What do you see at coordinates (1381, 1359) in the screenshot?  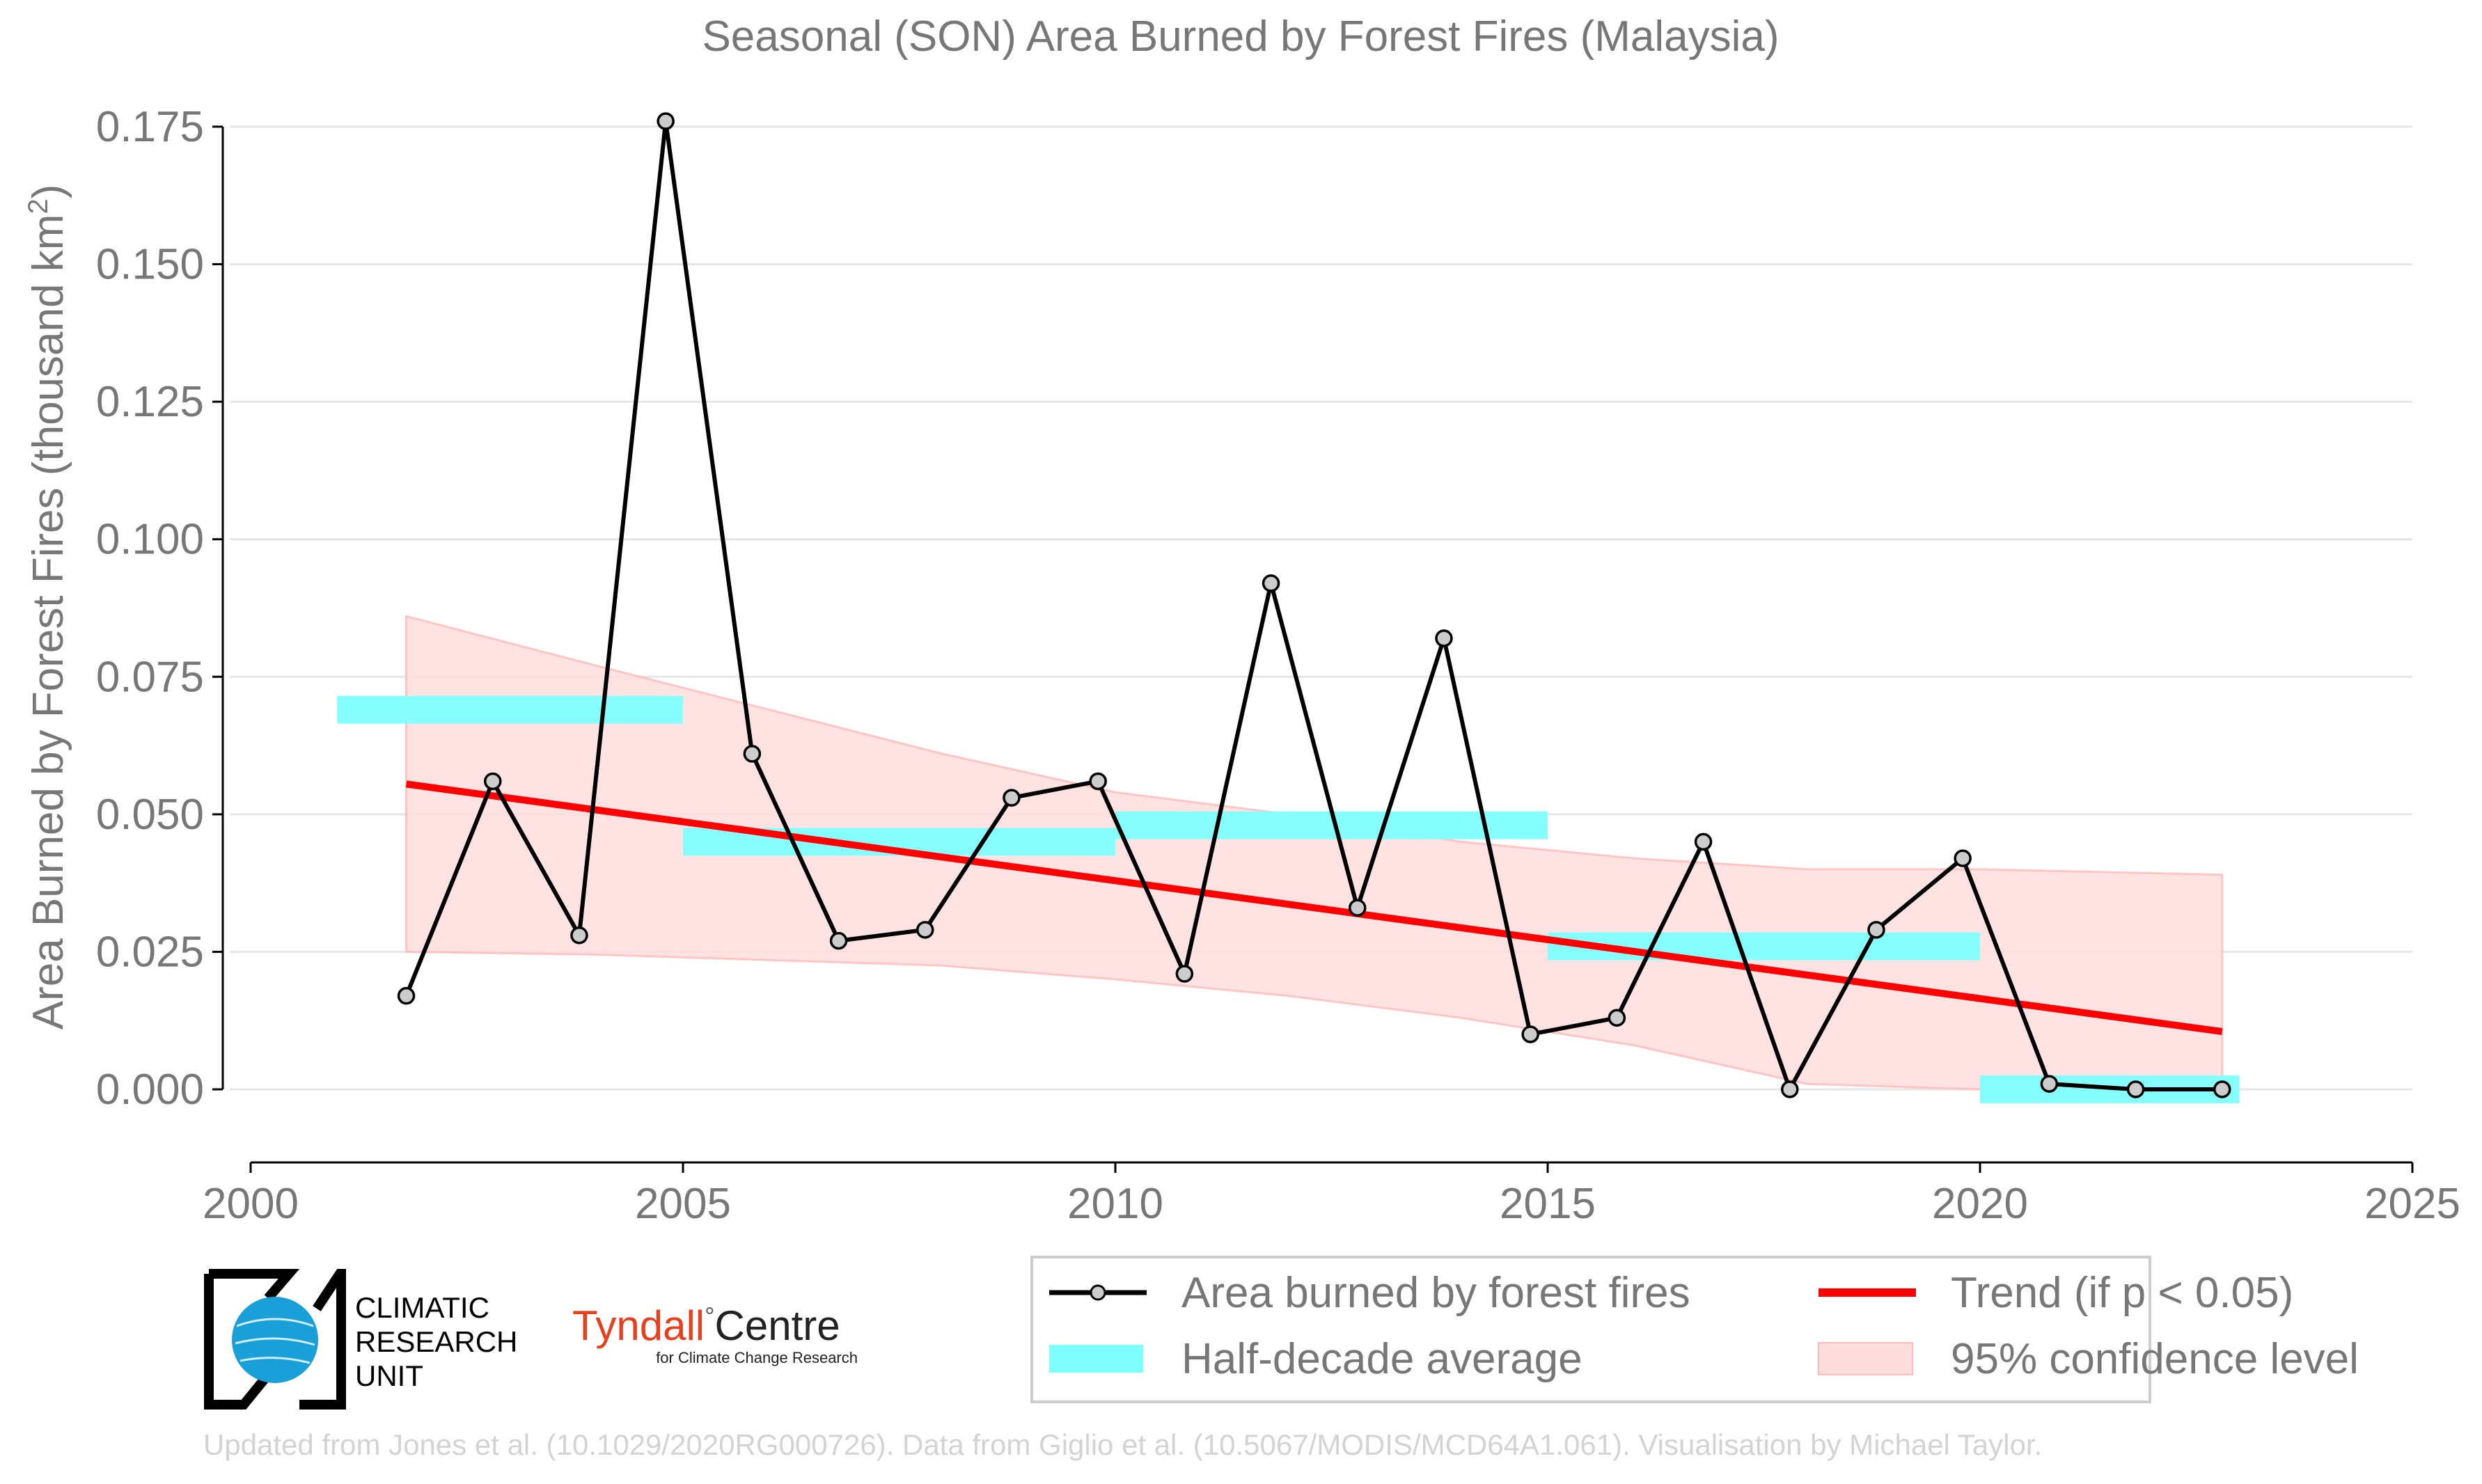 I see `legend-label-half-decade: Half-decade average` at bounding box center [1381, 1359].